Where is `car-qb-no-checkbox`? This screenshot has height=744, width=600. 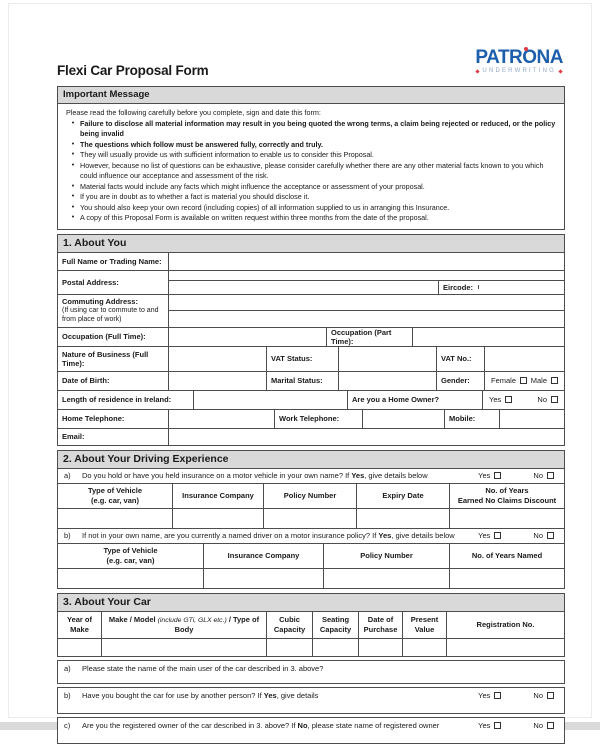 car-qb-no-checkbox is located at coordinates (550, 695).